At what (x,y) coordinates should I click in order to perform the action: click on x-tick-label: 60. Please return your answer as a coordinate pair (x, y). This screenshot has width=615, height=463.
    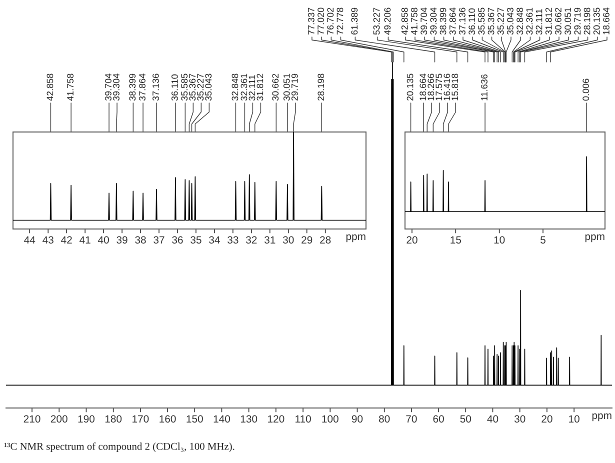
    Looking at the image, I should click on (438, 419).